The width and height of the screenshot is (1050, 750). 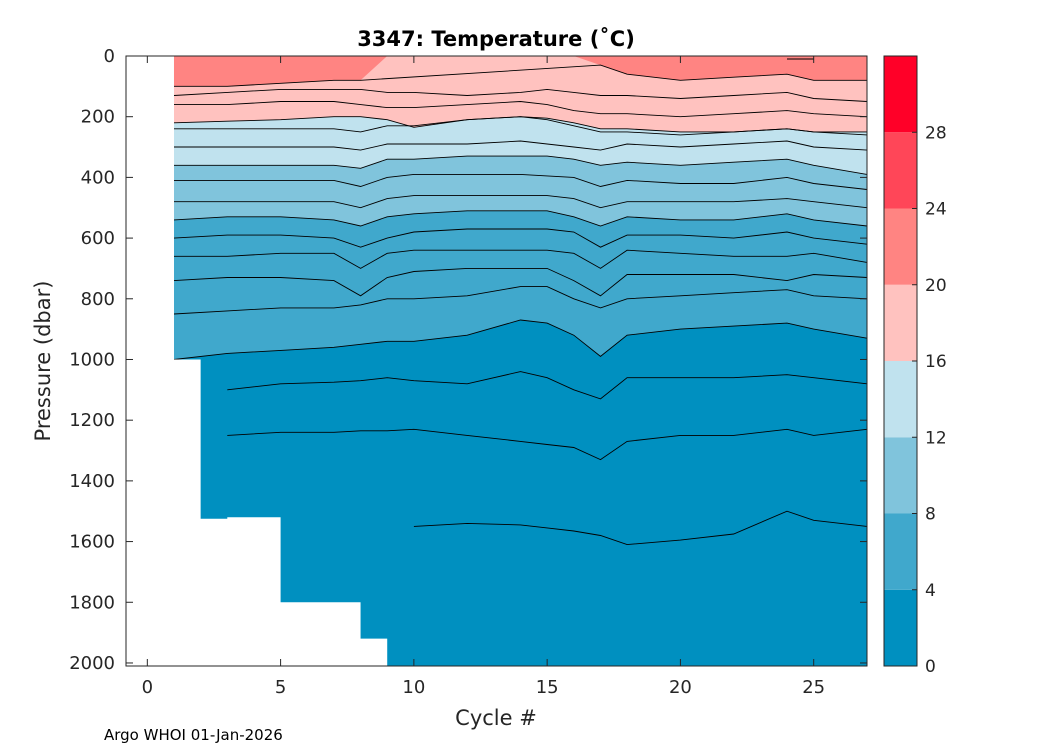 What do you see at coordinates (496, 39) in the screenshot?
I see `chart-title: 3347: Temperature (˚C)` at bounding box center [496, 39].